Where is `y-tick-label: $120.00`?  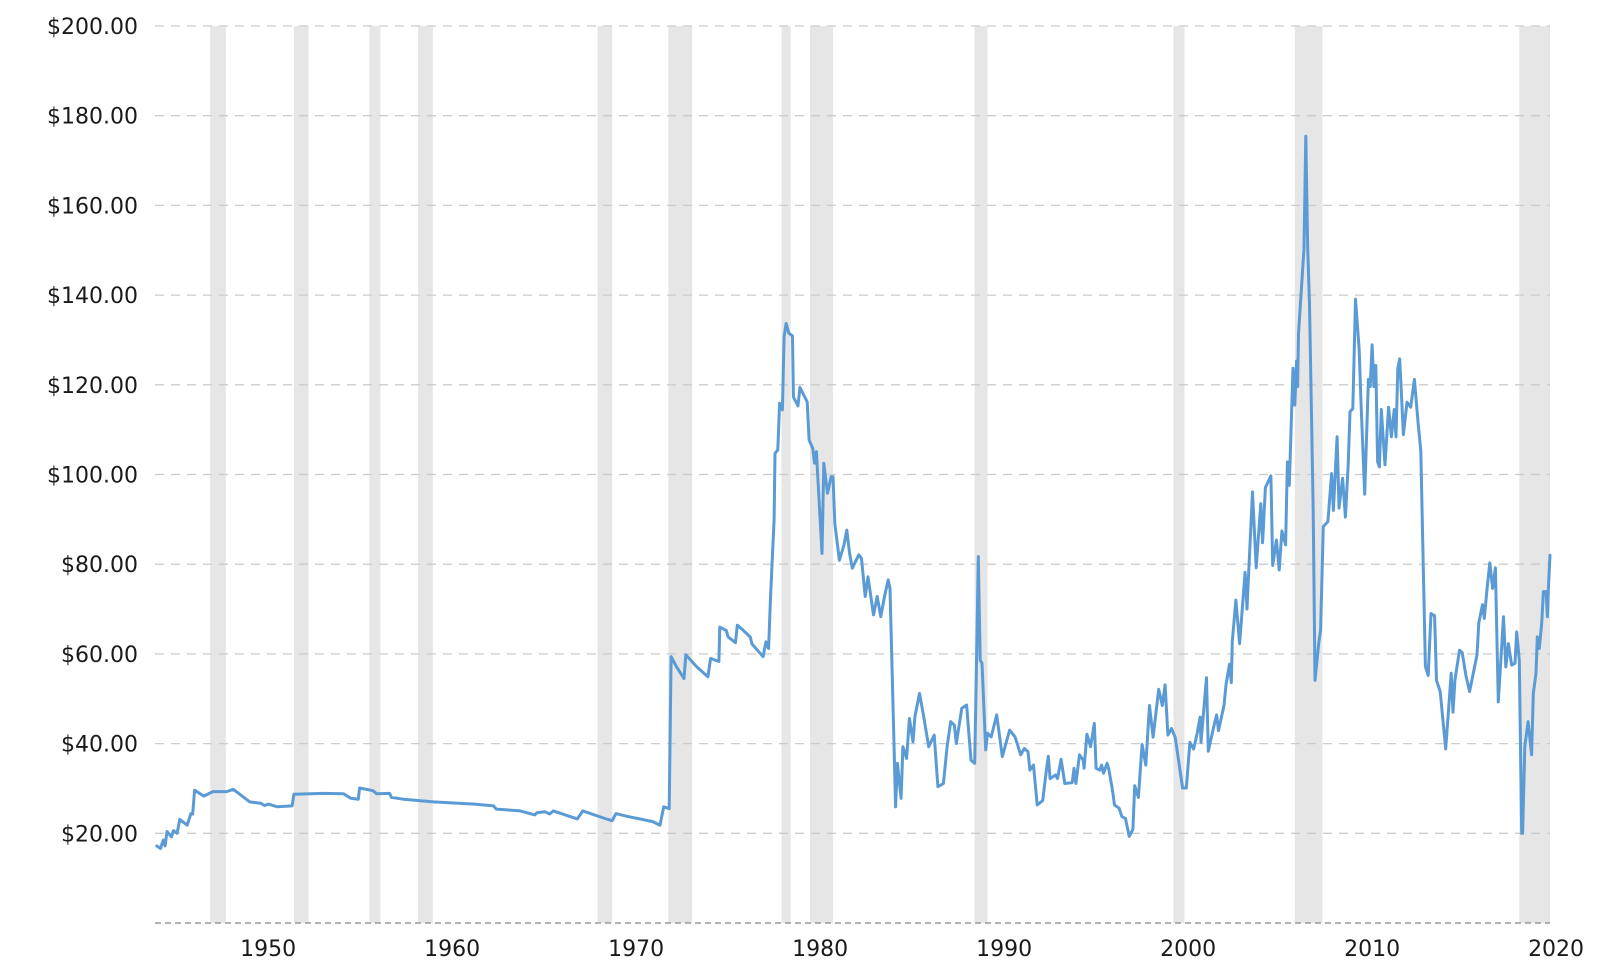 y-tick-label: $120.00 is located at coordinates (92, 386).